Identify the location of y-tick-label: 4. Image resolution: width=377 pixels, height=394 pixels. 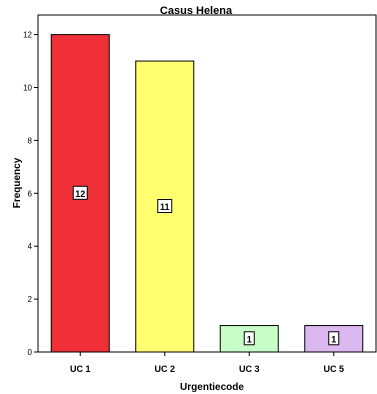
(30, 246).